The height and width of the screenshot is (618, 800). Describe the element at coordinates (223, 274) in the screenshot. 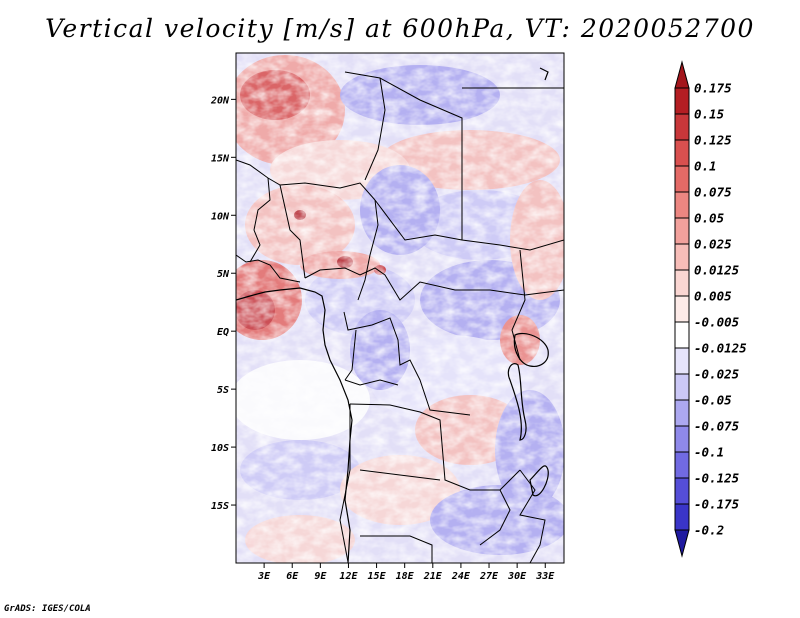

I see `y-tick-label: 5N` at that location.